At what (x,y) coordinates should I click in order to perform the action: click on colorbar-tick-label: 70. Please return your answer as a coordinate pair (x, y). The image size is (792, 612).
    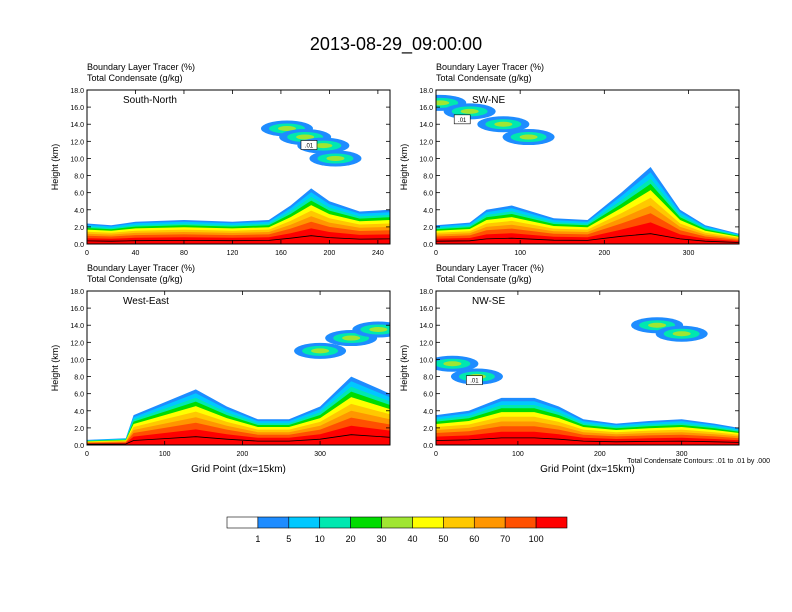
    Looking at the image, I should click on (505, 539).